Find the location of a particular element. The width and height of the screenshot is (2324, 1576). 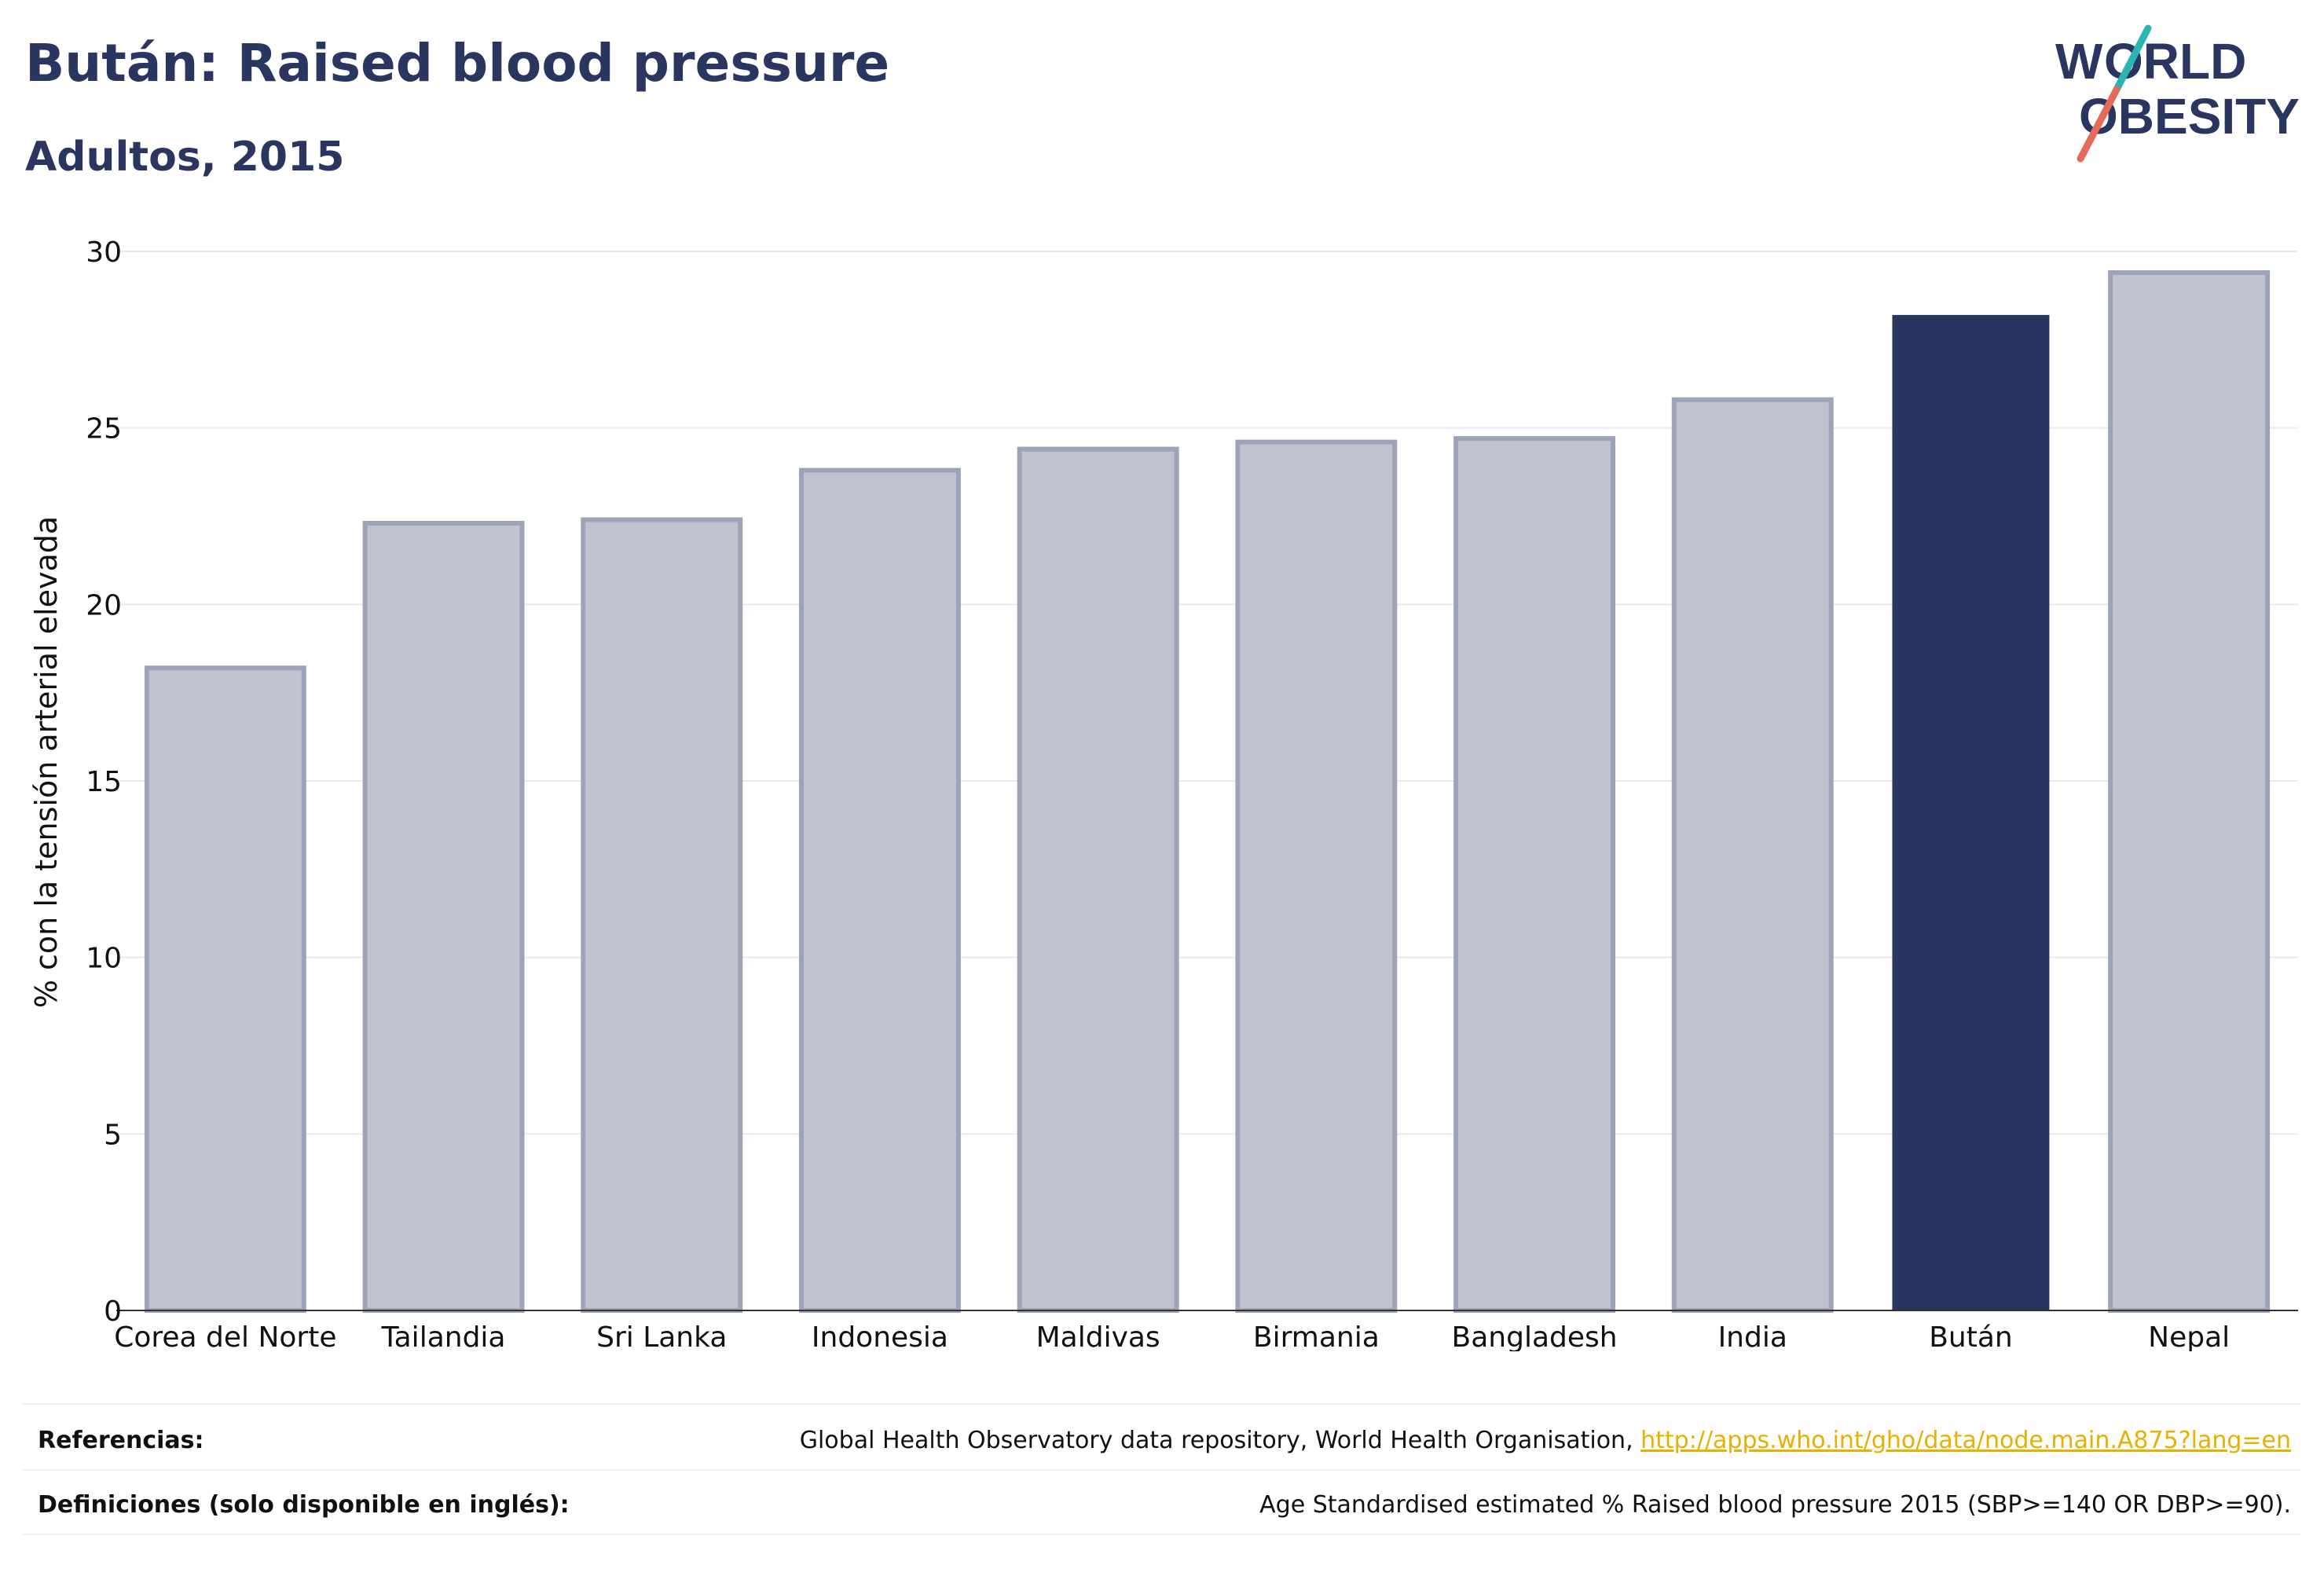

x-tick-label: Indonesia is located at coordinates (880, 1336).